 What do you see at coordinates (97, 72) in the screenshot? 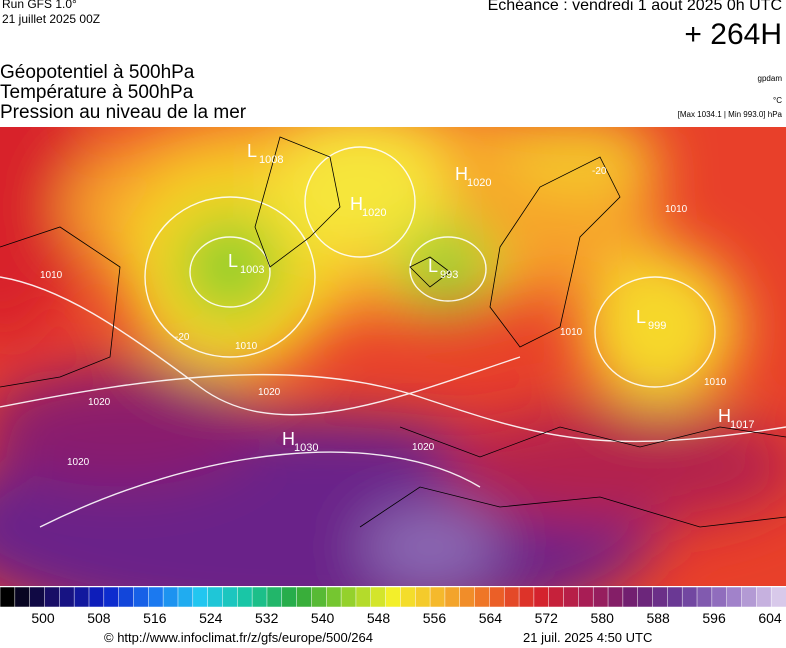
I see `field: Géopotentiel à 500hPa` at bounding box center [97, 72].